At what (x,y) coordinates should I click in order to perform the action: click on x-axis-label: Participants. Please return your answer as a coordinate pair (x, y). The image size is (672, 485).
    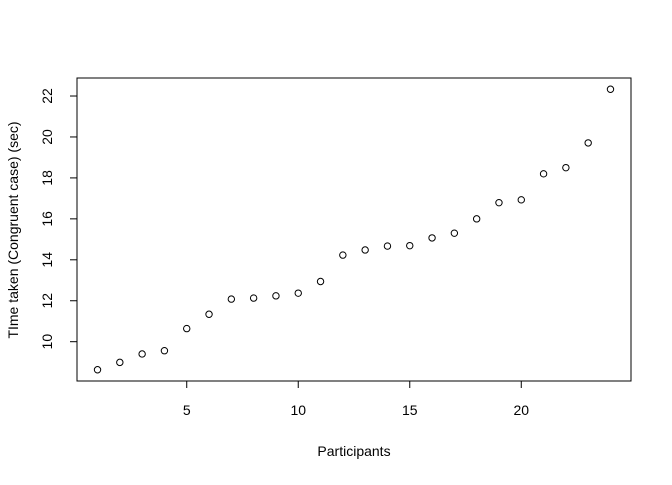
    Looking at the image, I should click on (353, 451).